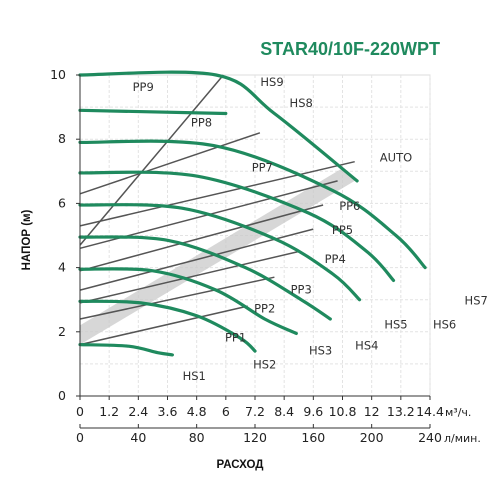 The height and width of the screenshot is (492, 500). I want to click on label-hs6: HS6, so click(444, 325).